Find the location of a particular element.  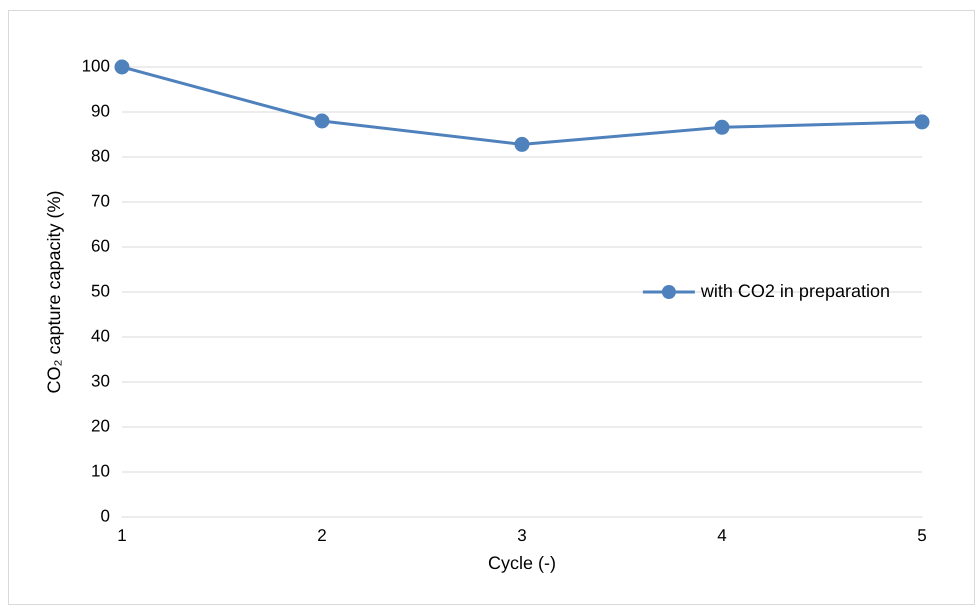

y-tick-label: 60 is located at coordinates (100, 246).